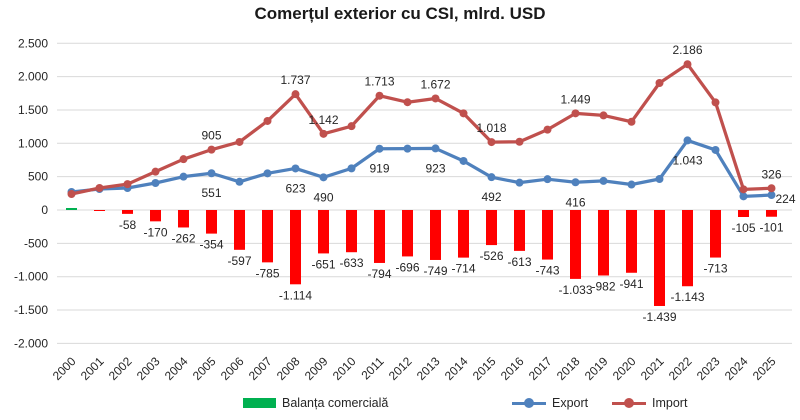 Image resolution: width=800 pixels, height=420 pixels. What do you see at coordinates (211, 222) in the screenshot?
I see `bar-balance-2005` at bounding box center [211, 222].